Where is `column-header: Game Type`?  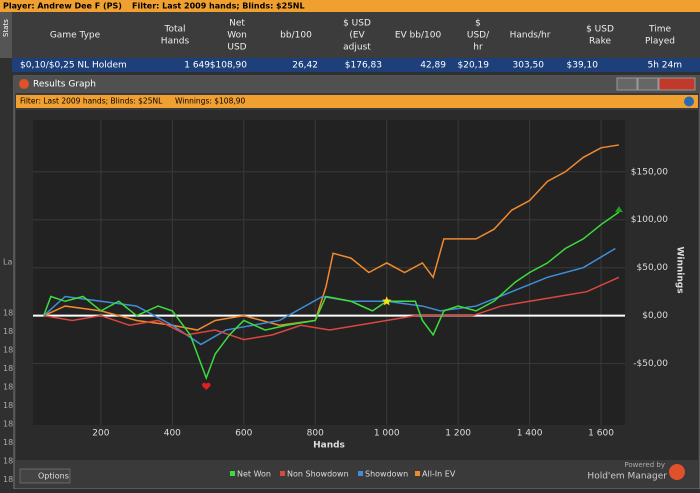
column-header: Game Type is located at coordinates (75, 36).